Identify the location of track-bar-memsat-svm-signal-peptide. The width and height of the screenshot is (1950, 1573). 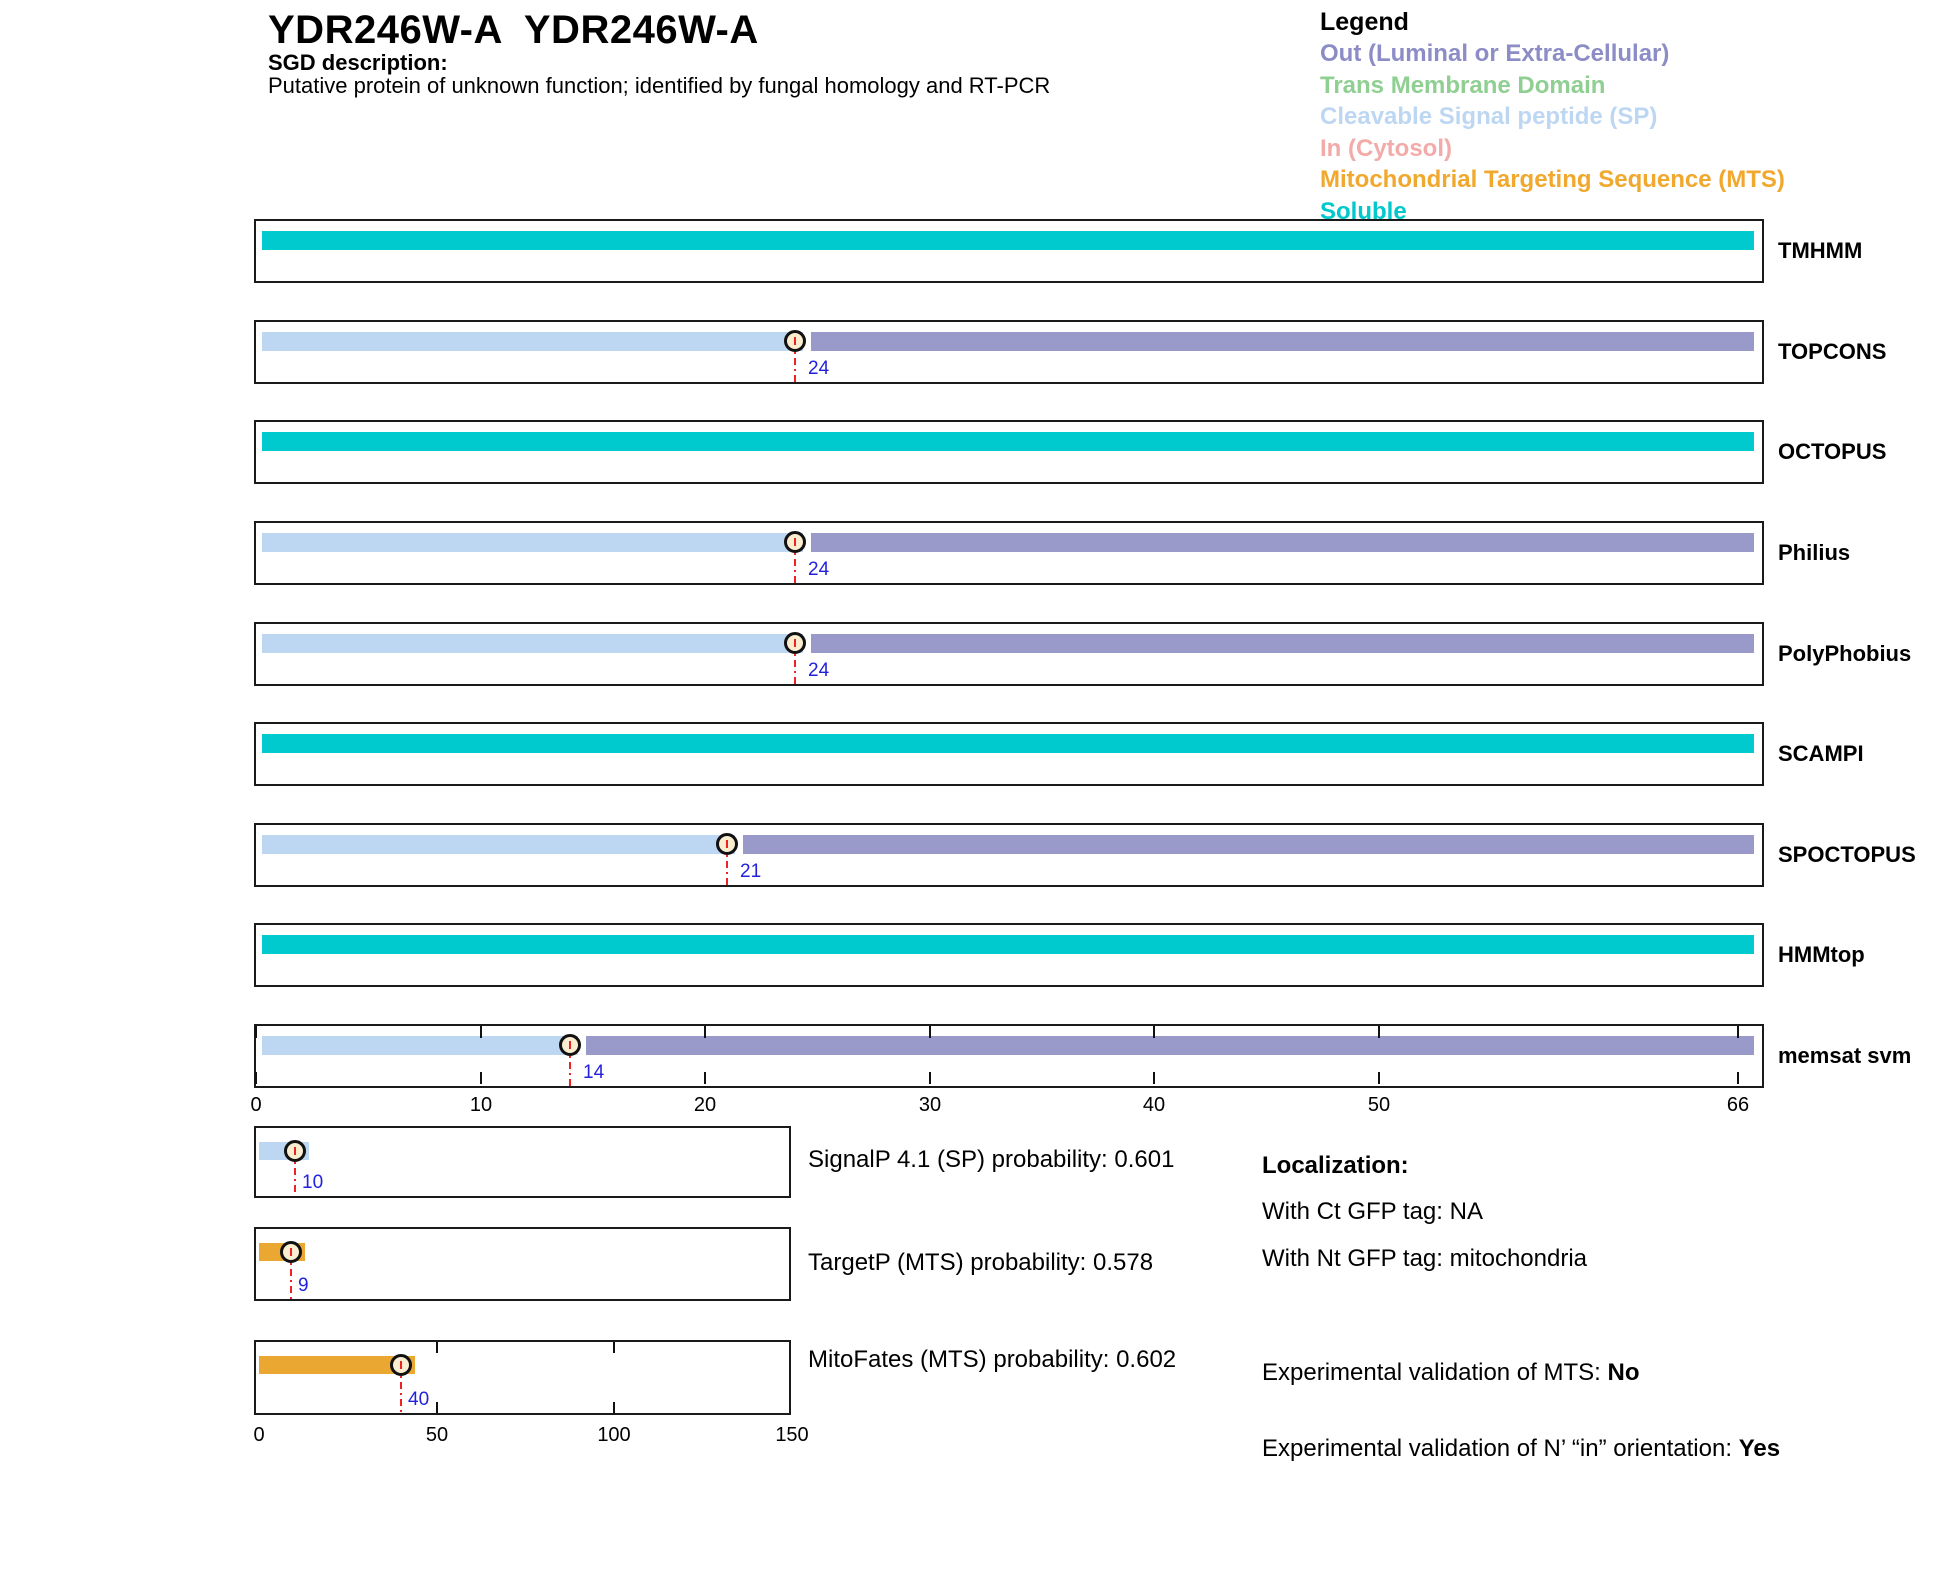
(420, 1045).